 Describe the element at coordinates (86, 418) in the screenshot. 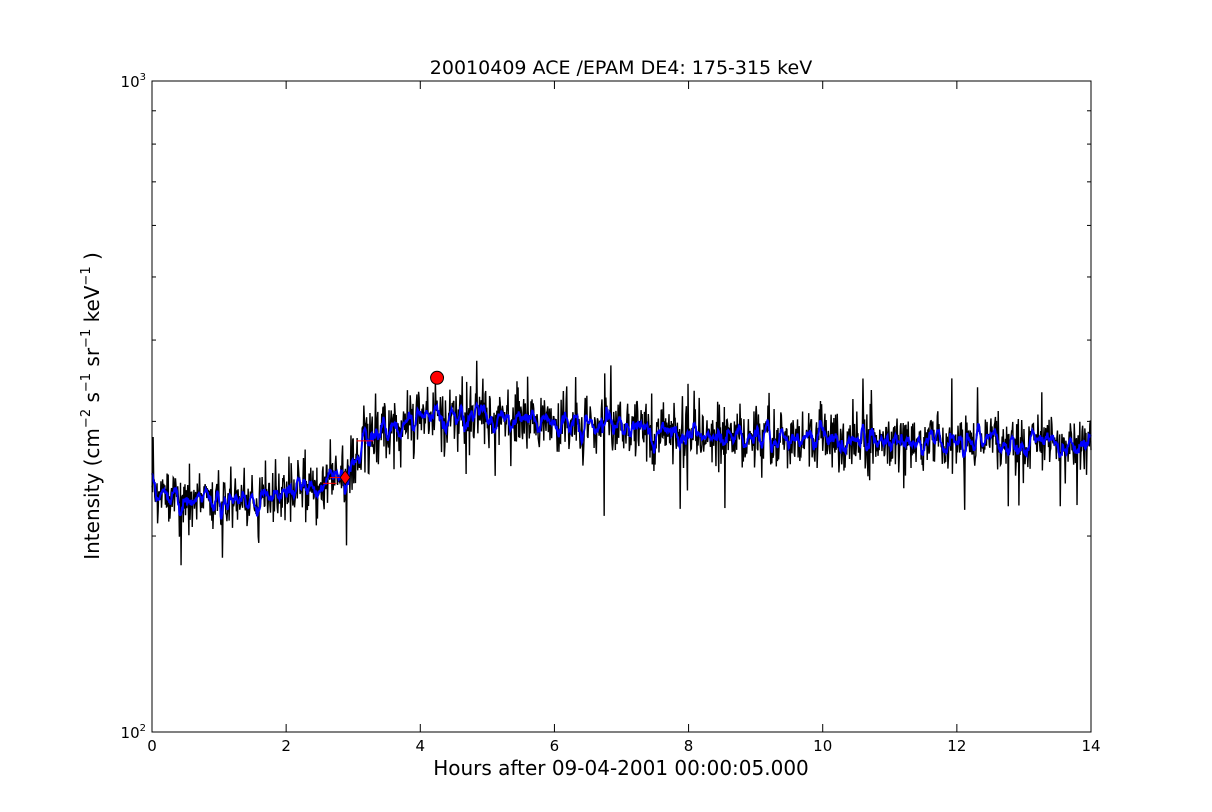

I see `y-label-exp1: −2` at that location.